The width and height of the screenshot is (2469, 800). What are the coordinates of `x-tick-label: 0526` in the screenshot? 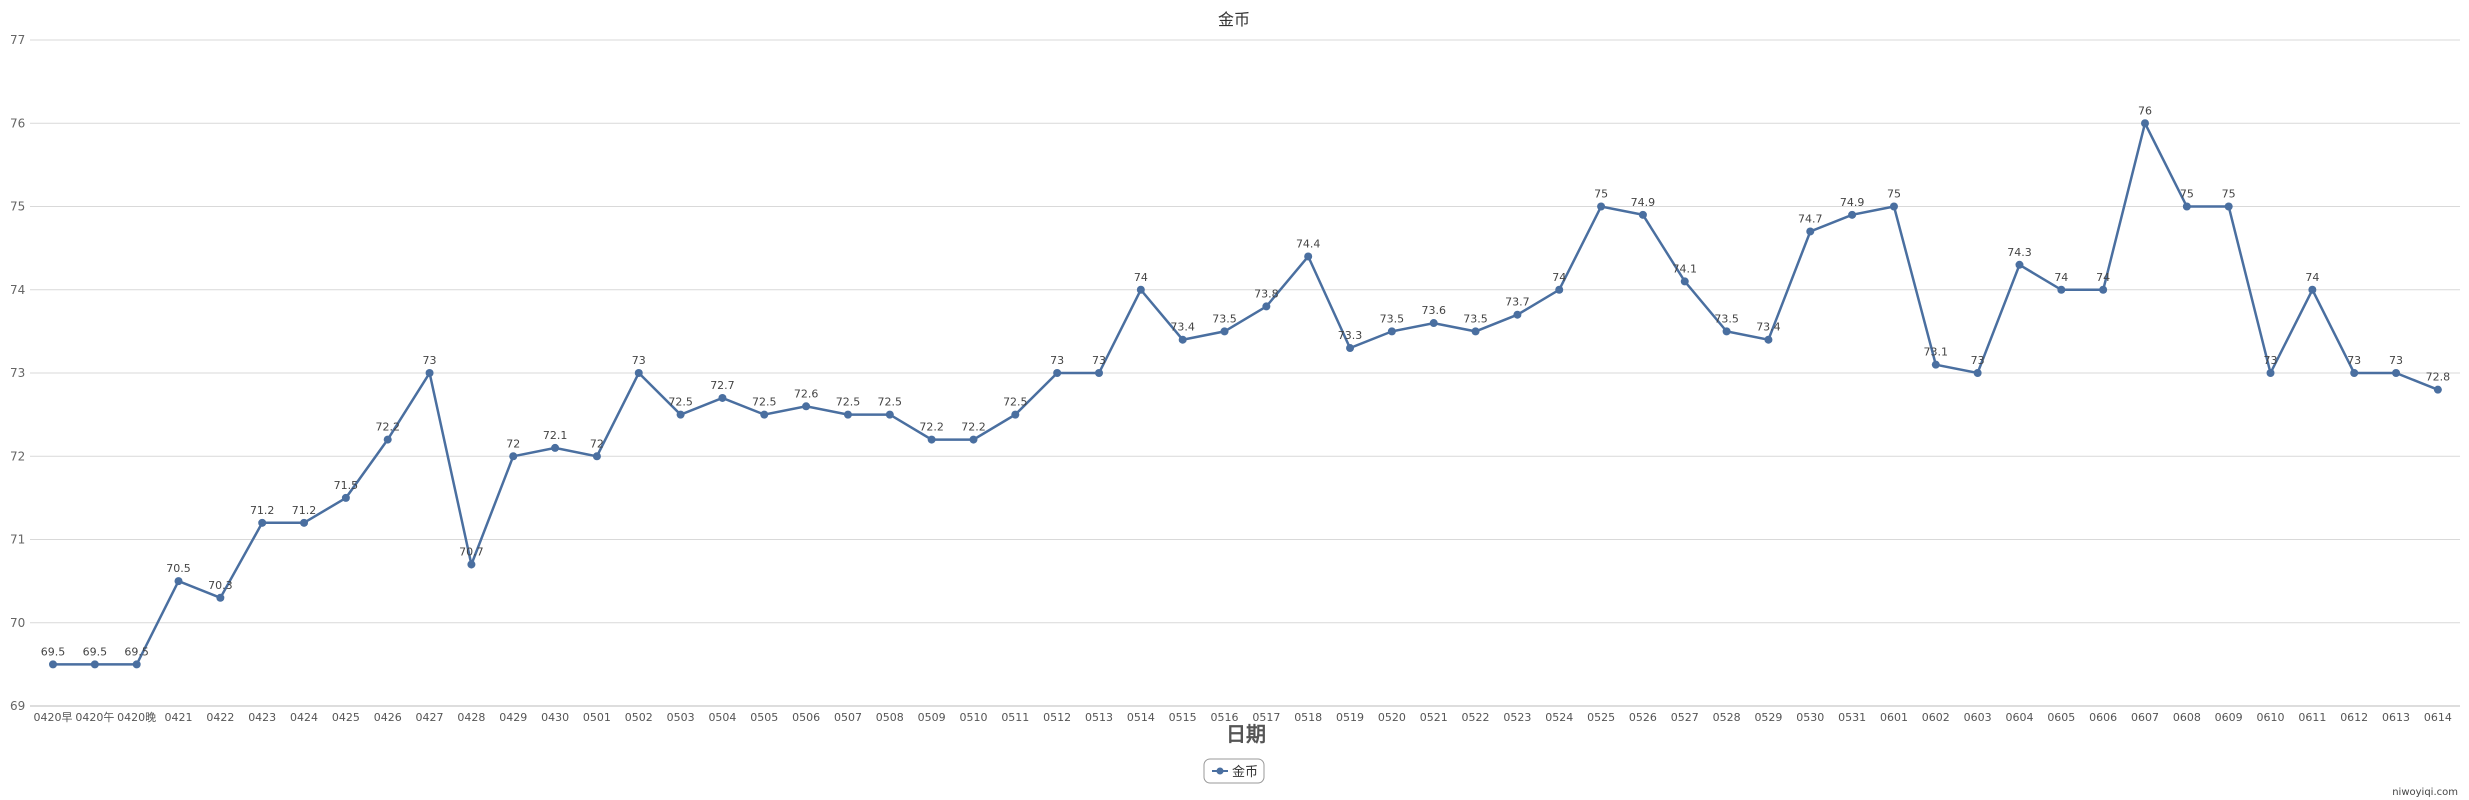 It's located at (1643, 717).